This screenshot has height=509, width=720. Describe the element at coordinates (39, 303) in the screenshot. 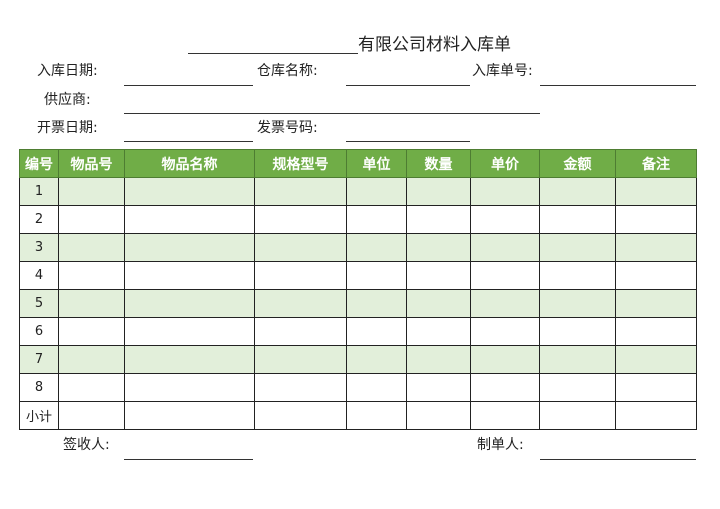

I see `row-number: 5` at that location.